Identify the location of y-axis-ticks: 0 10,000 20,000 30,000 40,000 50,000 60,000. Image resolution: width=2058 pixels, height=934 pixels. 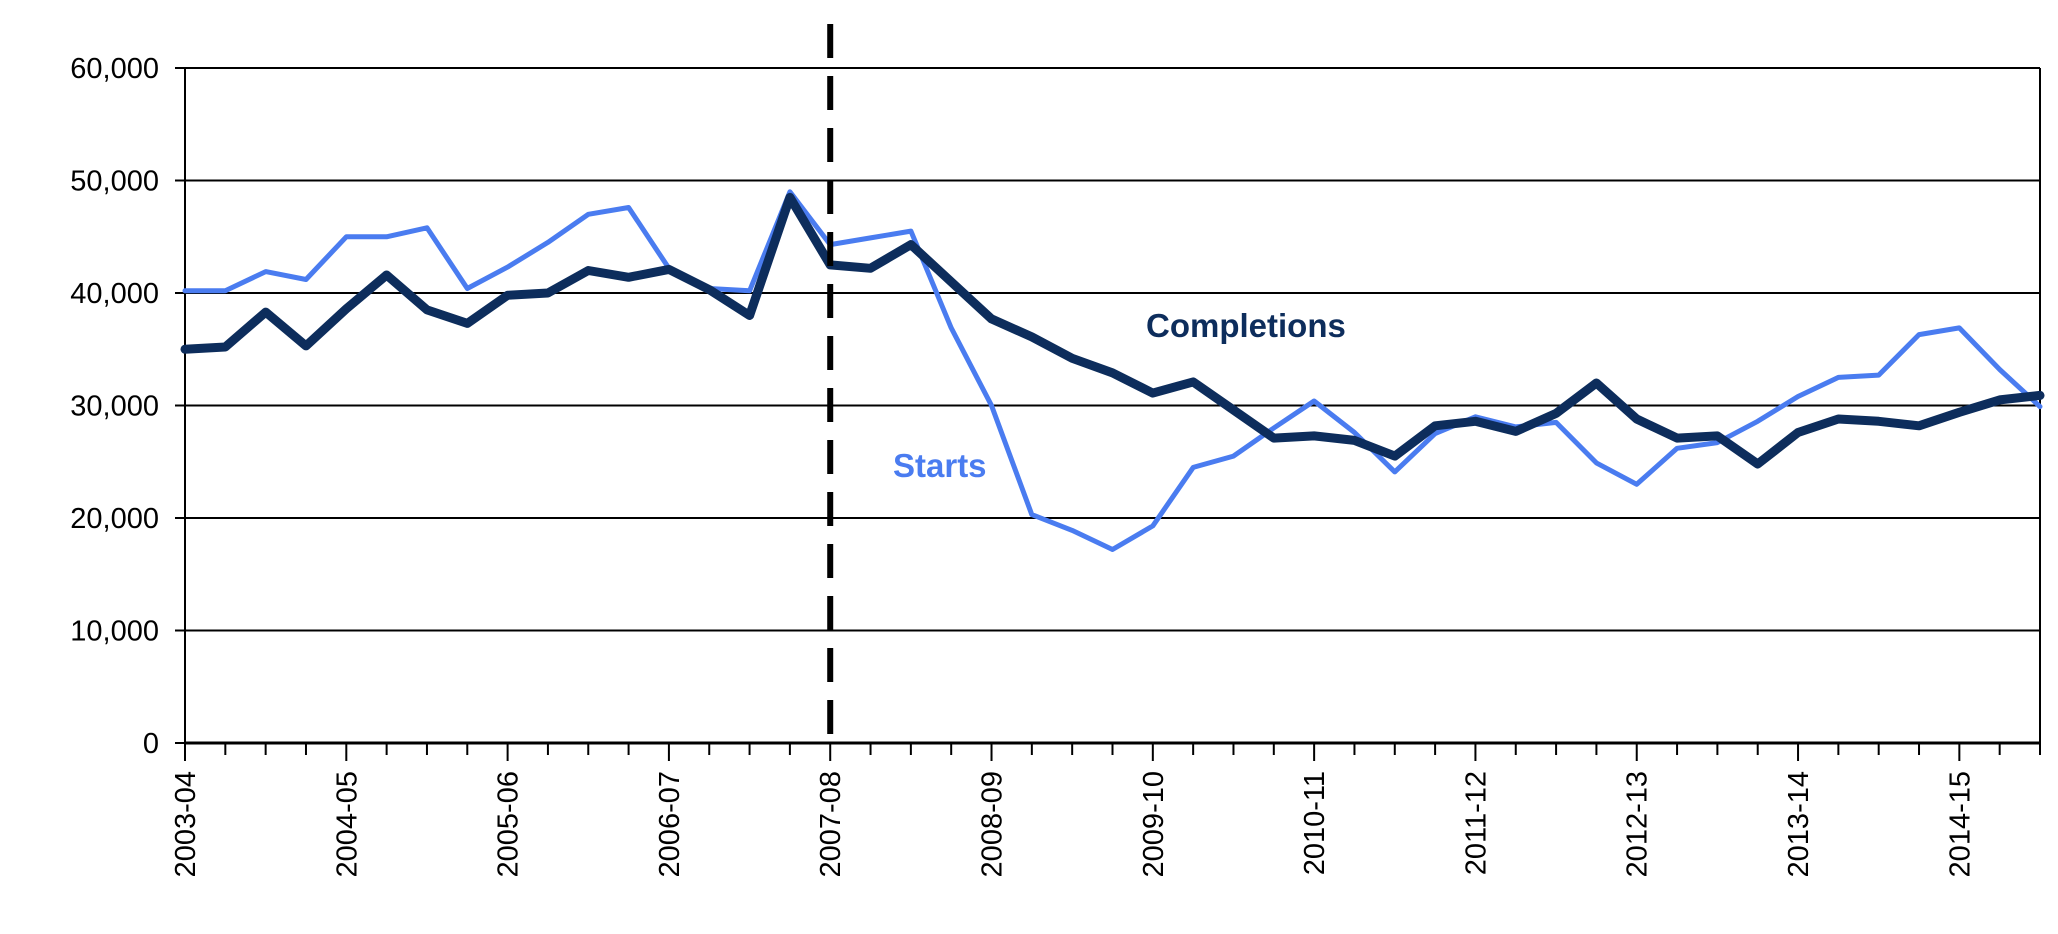
(127, 406).